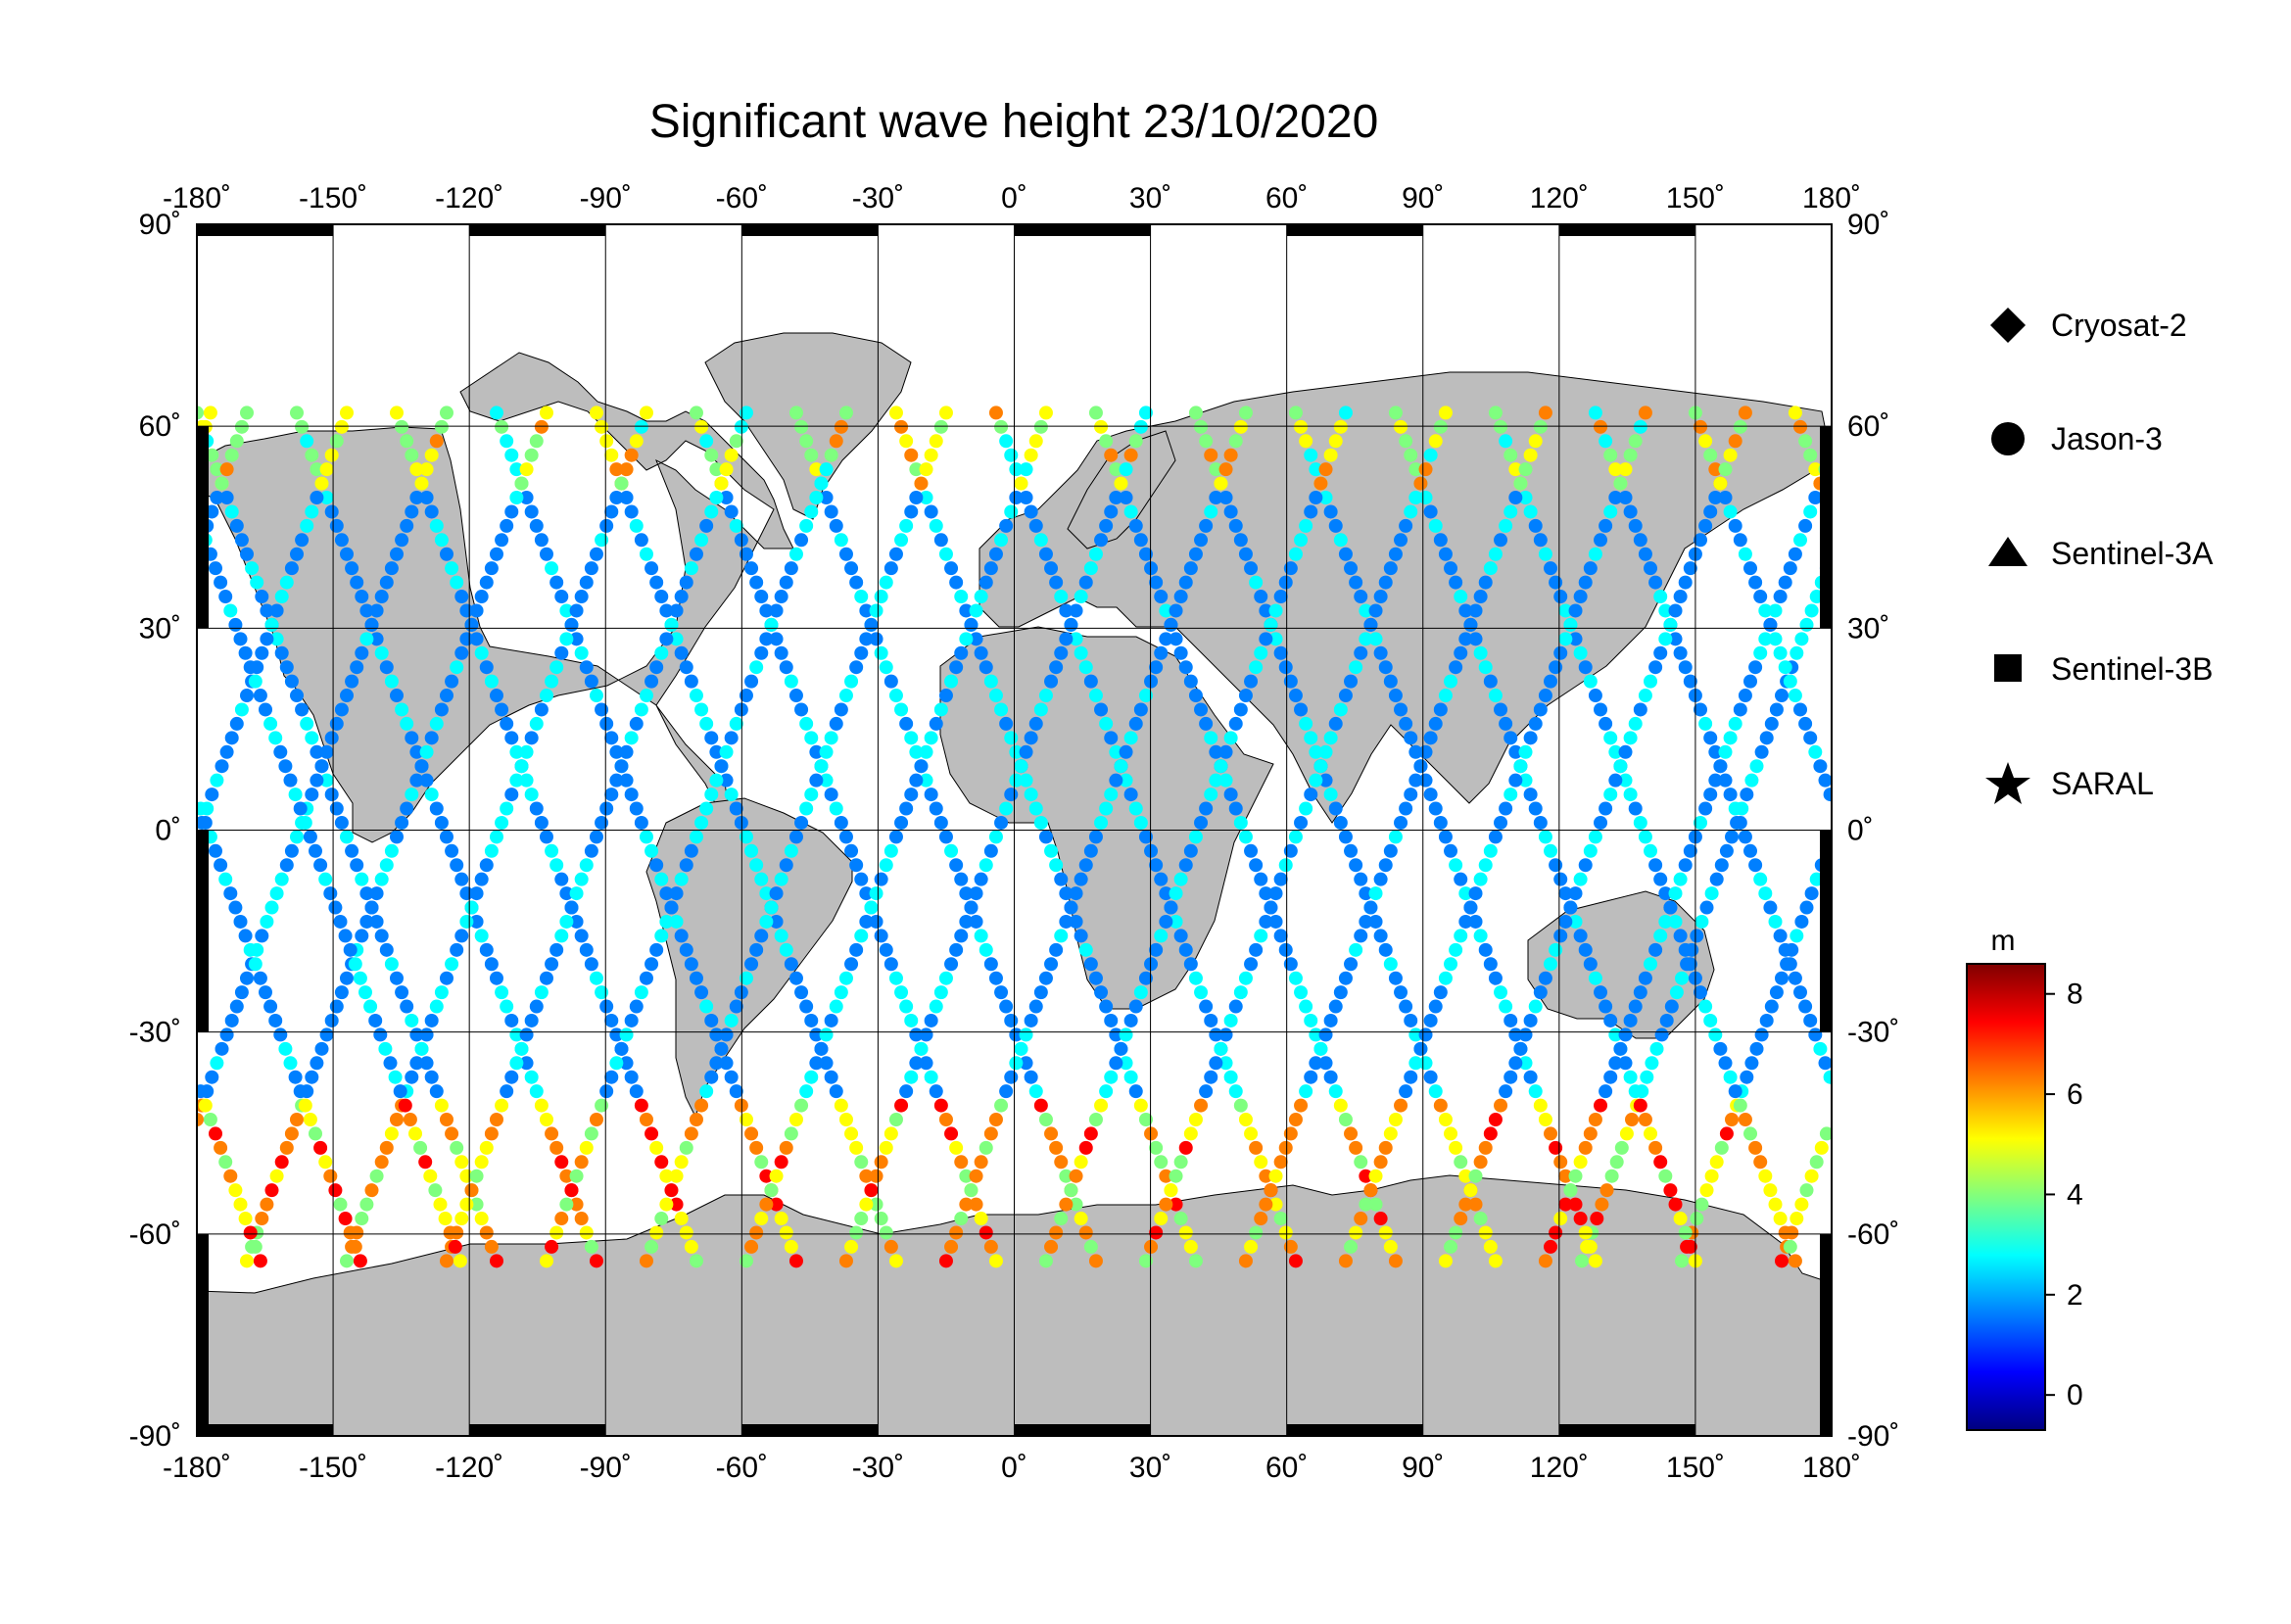 The height and width of the screenshot is (1624, 2291). I want to click on frame-bar-bottom, so click(1354, 1430).